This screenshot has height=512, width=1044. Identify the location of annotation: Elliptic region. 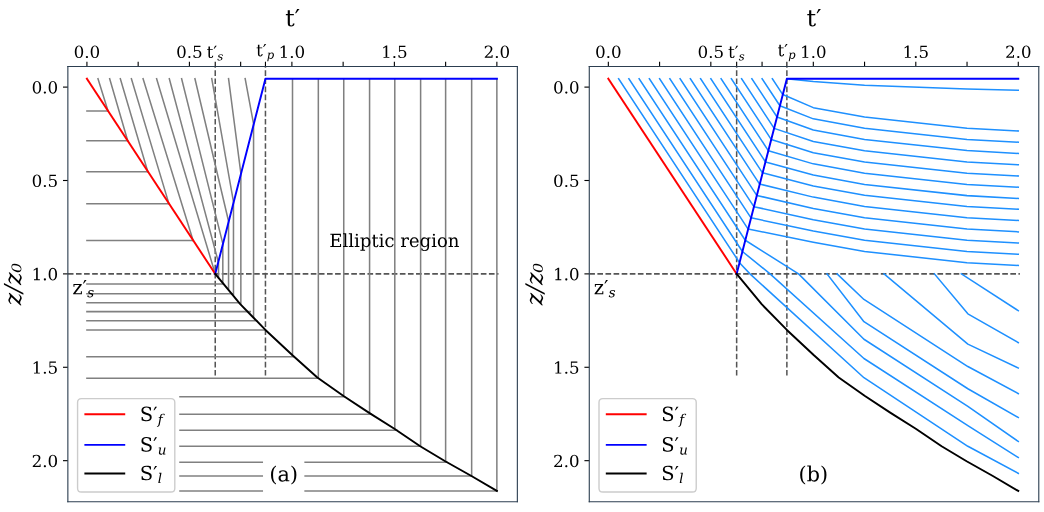
(394, 242).